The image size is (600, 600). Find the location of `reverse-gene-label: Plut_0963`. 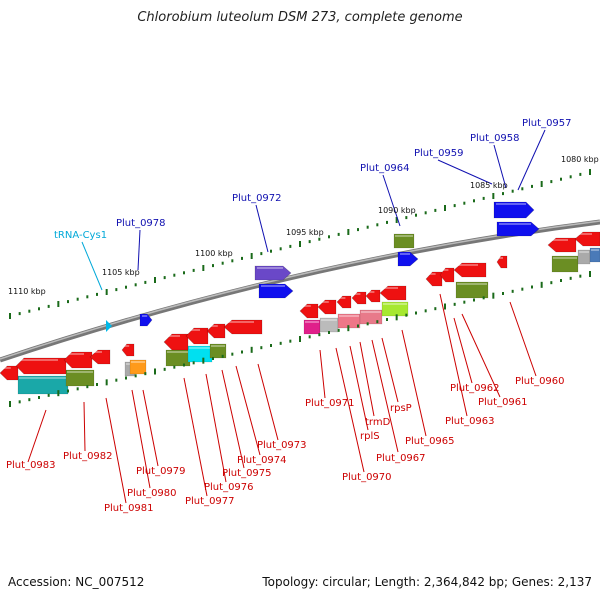

reverse-gene-label: Plut_0963 is located at coordinates (470, 421).